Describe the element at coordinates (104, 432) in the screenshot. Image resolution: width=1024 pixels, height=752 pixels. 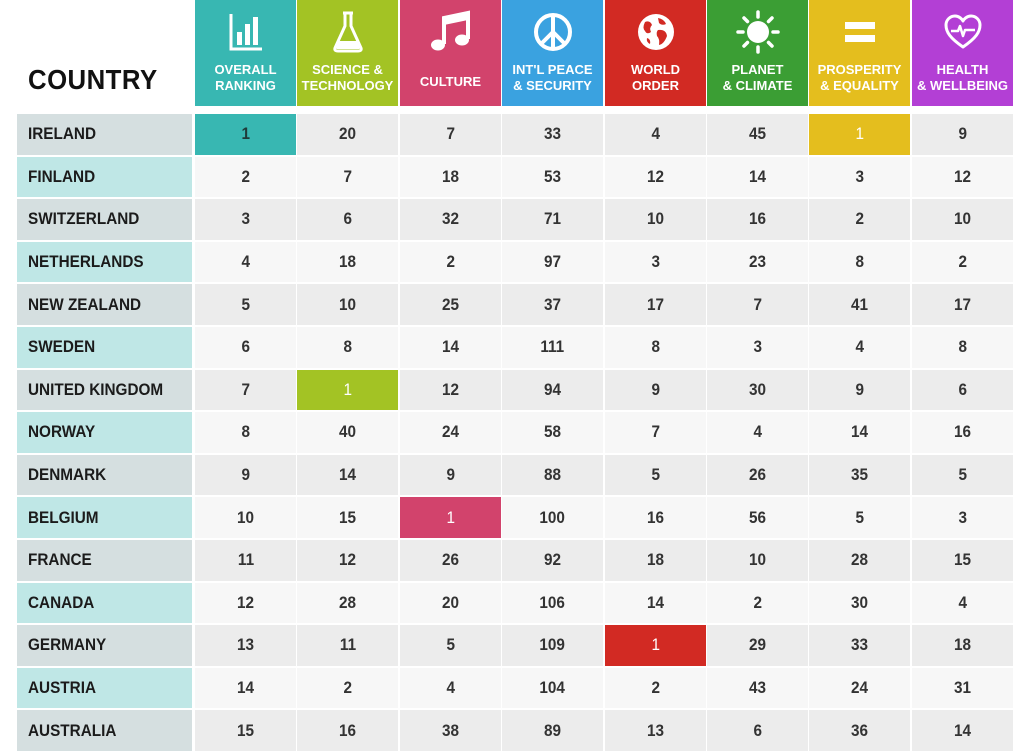
I see `country-name: NORWAY` at that location.